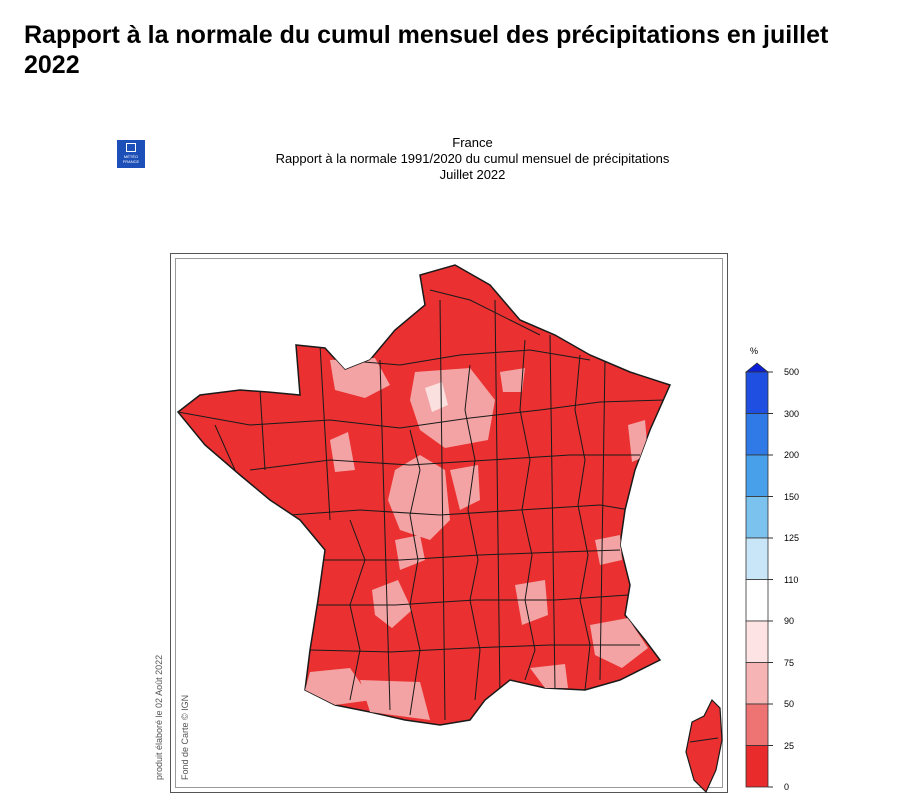 This screenshot has width=899, height=812. I want to click on scale-label: 0, so click(787, 787).